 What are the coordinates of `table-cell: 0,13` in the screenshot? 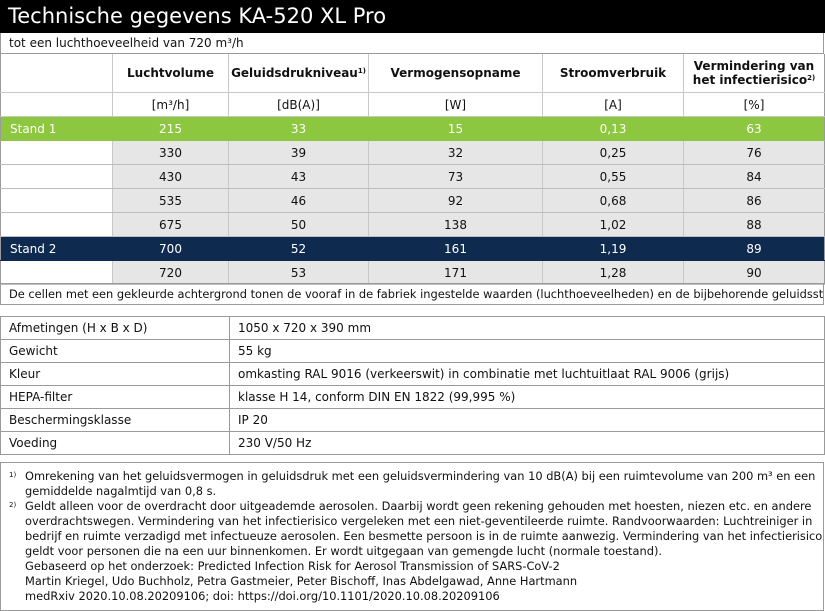 It's located at (613, 128).